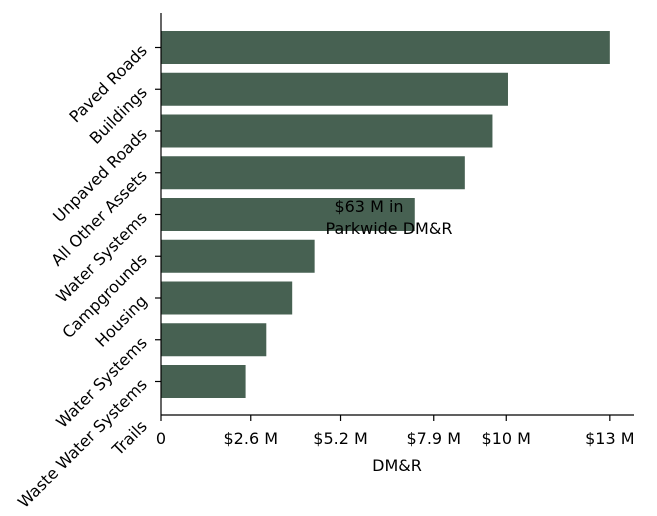  I want to click on x-tick-label-2: $5.2 M, so click(340, 438).